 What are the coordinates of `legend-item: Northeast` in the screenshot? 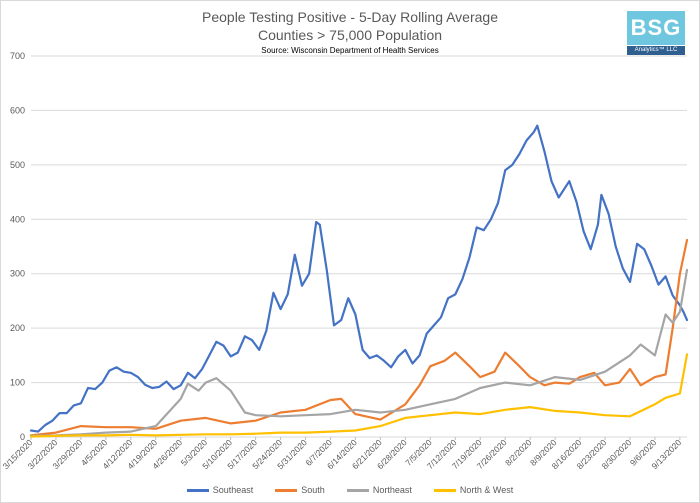 It's located at (379, 490).